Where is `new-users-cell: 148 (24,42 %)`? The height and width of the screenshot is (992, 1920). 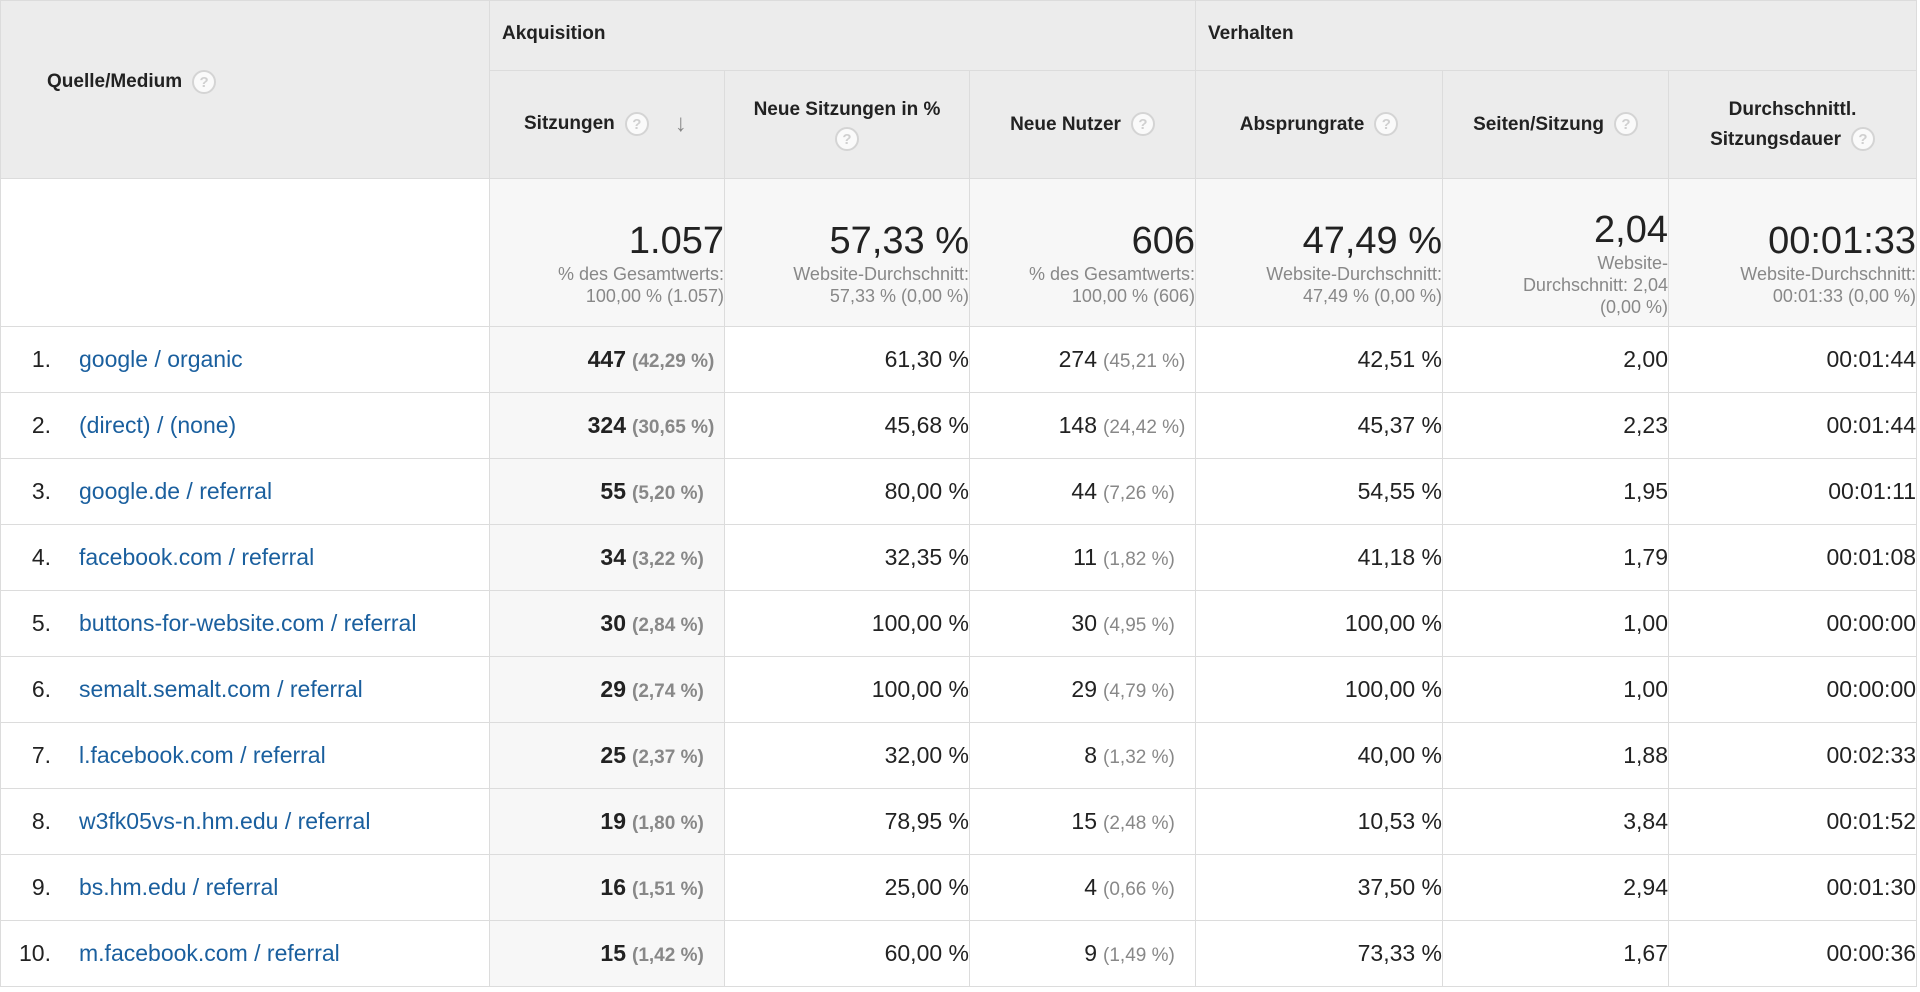
new-users-cell: 148 (24,42 %) is located at coordinates (1082, 425).